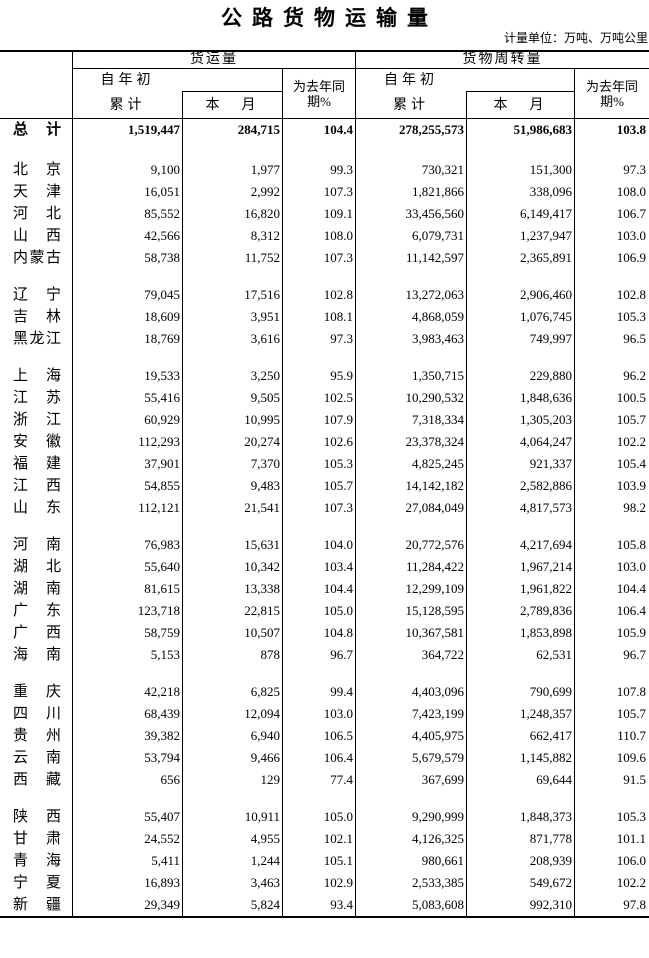  Describe the element at coordinates (72, 483) in the screenshot. I see `vline-label-col` at that location.